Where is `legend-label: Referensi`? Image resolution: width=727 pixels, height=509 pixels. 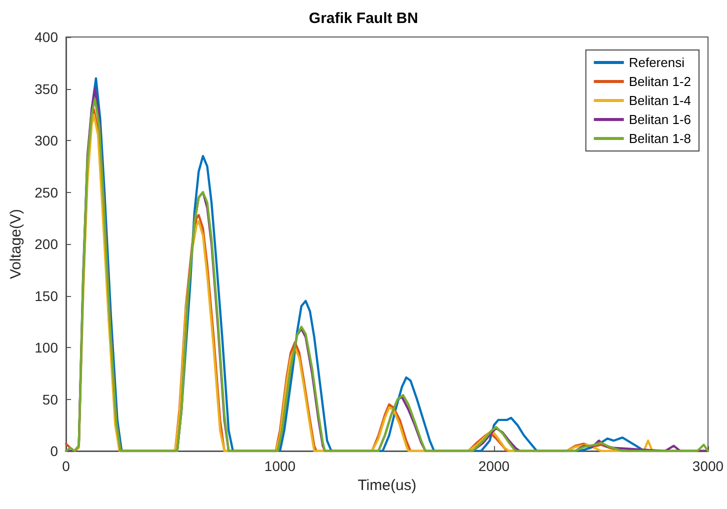 legend-label: Referensi is located at coordinates (656, 62).